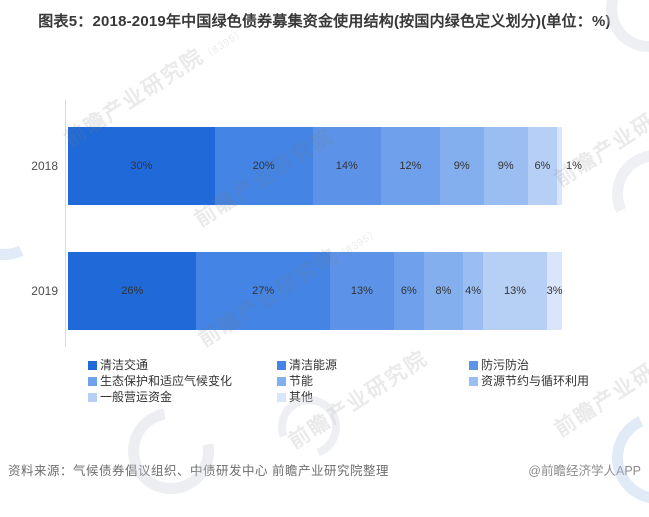  I want to click on legend-item: 其他, so click(373, 397).